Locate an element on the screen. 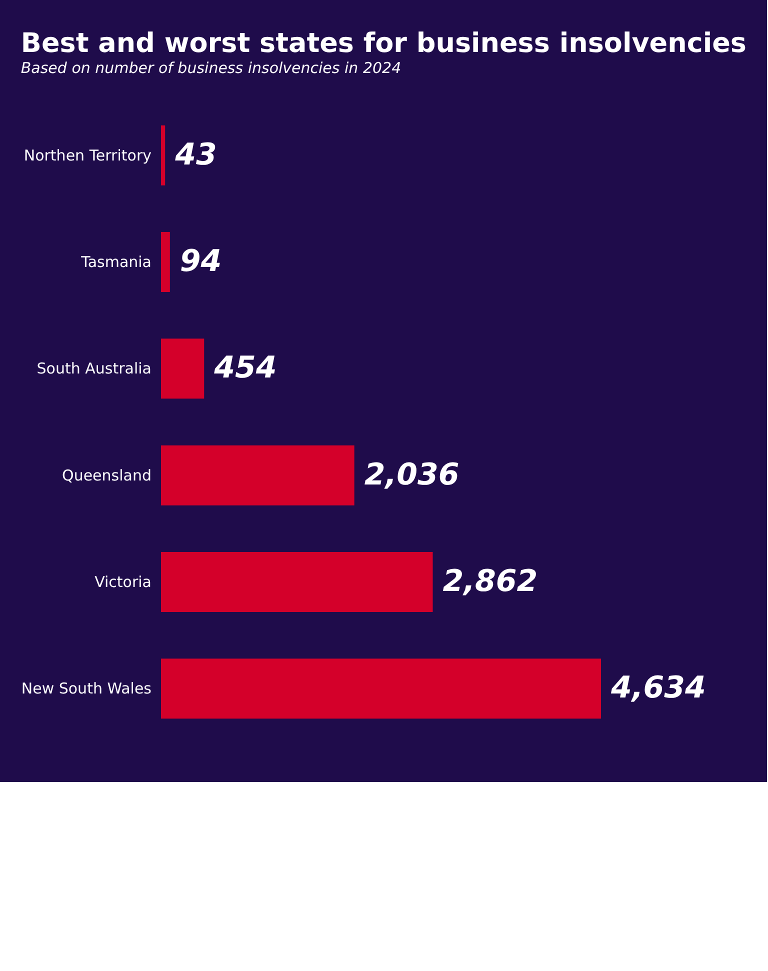  y-tick-label: Queensland is located at coordinates (107, 475).